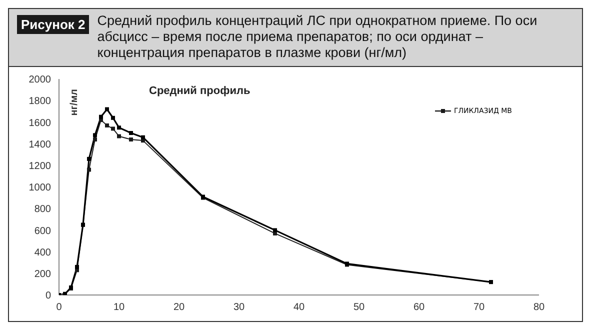 Image resolution: width=591 pixels, height=330 pixels. Describe the element at coordinates (48, 296) in the screenshot. I see `y-tick-label: 0` at that location.